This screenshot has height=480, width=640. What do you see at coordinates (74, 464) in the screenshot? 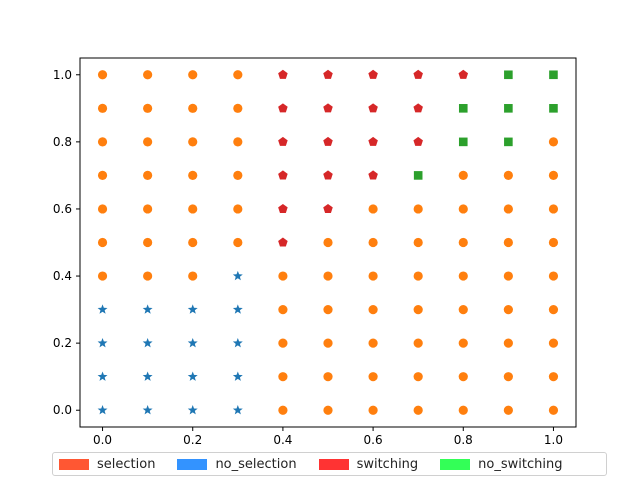
I see `legend-swatch-selection` at bounding box center [74, 464].